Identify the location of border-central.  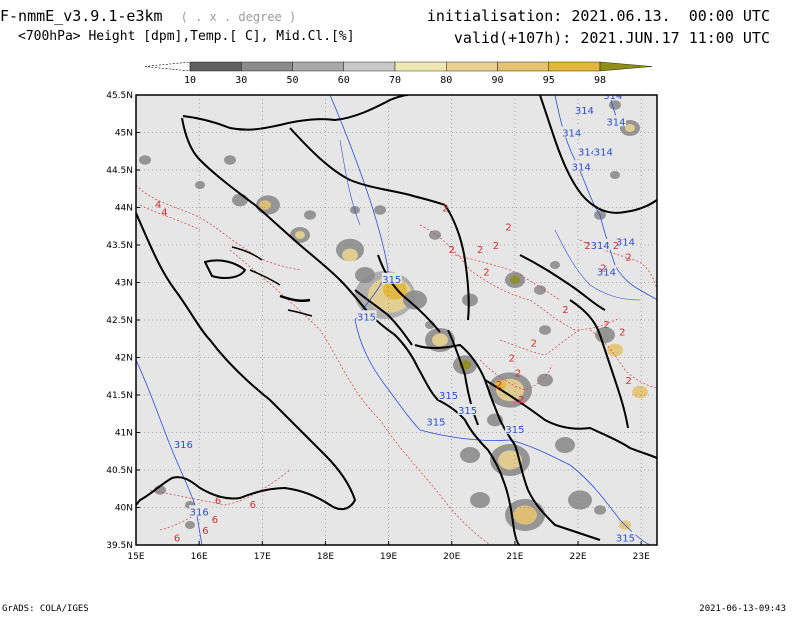
(457, 262).